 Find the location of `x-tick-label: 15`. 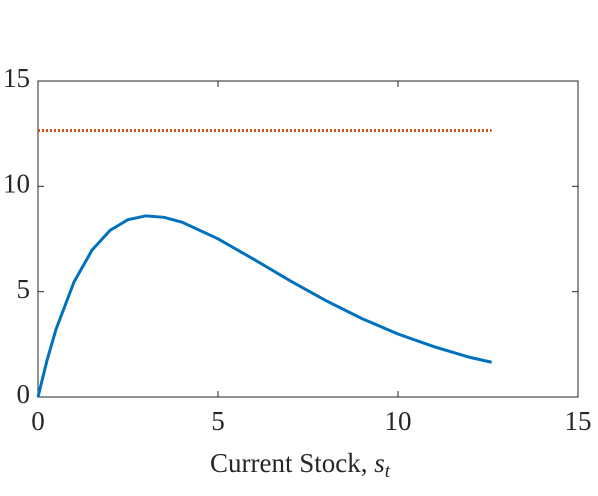

x-tick-label: 15 is located at coordinates (578, 421).